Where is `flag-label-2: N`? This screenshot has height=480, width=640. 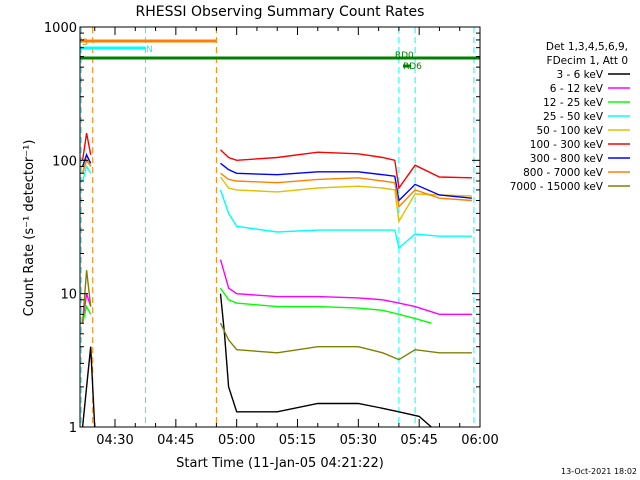 flag-label-2: N is located at coordinates (149, 50).